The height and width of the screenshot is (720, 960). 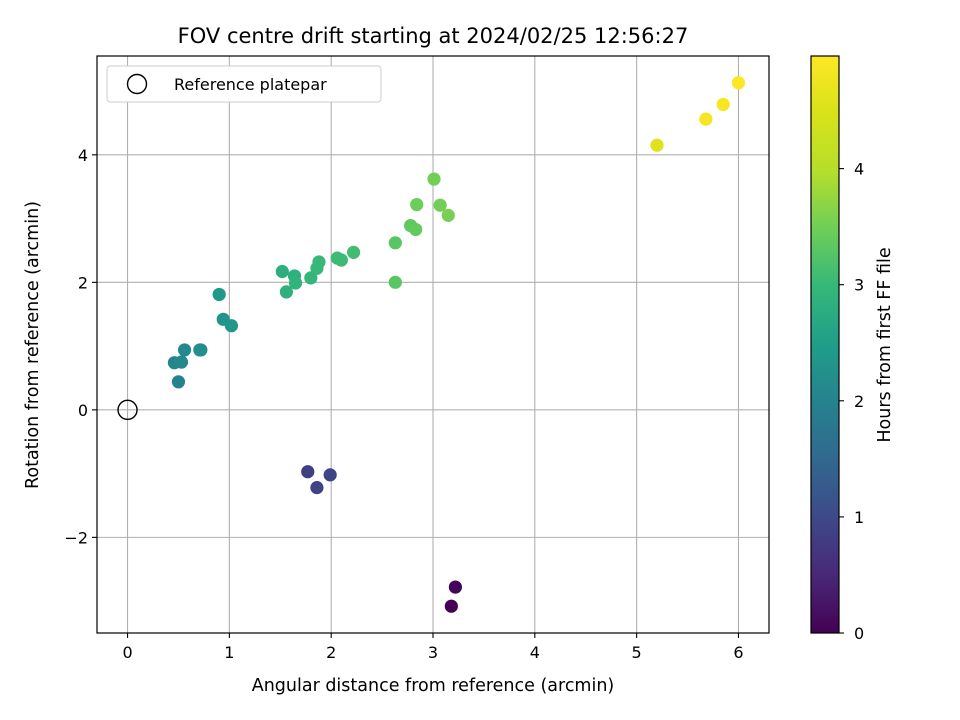 What do you see at coordinates (137, 84) in the screenshot?
I see `legend-marker-icon` at bounding box center [137, 84].